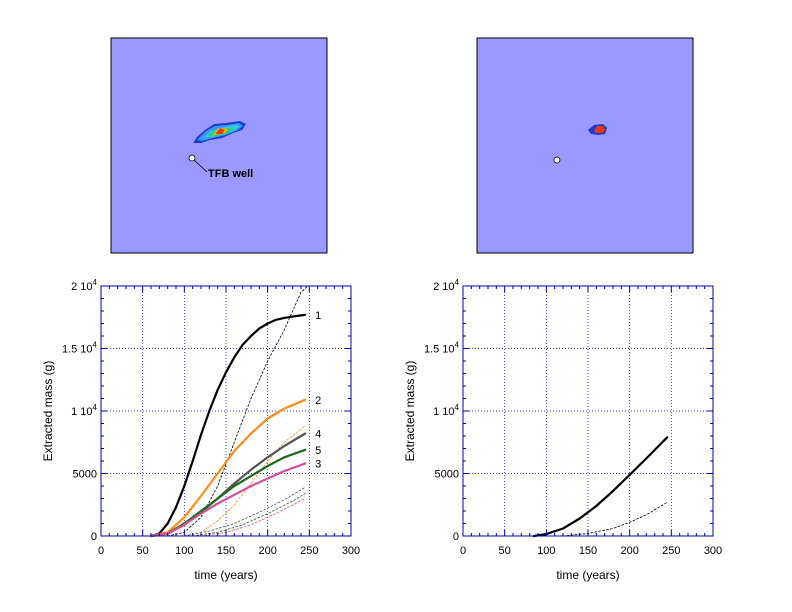 This screenshot has width=792, height=612. What do you see at coordinates (225, 575) in the screenshot?
I see `x-axis-label-1: time (years)` at bounding box center [225, 575].